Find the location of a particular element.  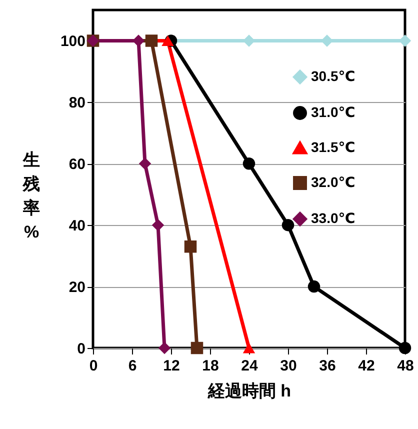

x-tick-label: 0 is located at coordinates (93, 366).